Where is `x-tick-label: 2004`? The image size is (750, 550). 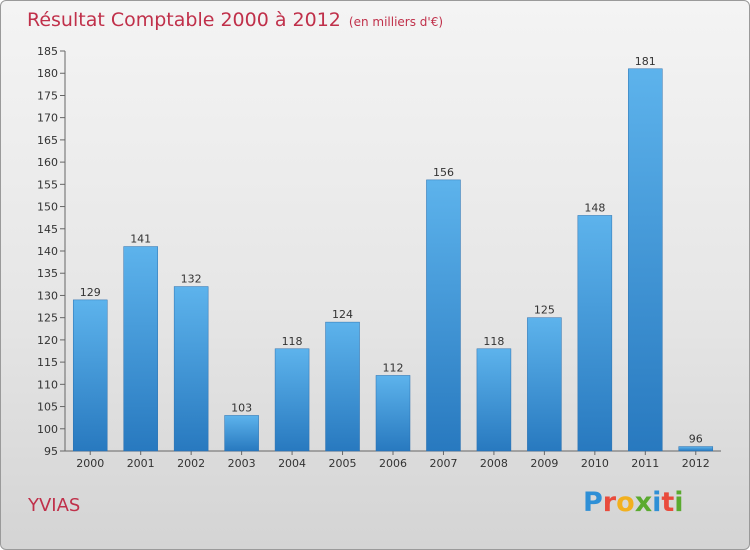 x-tick-label: 2004 is located at coordinates (292, 463).